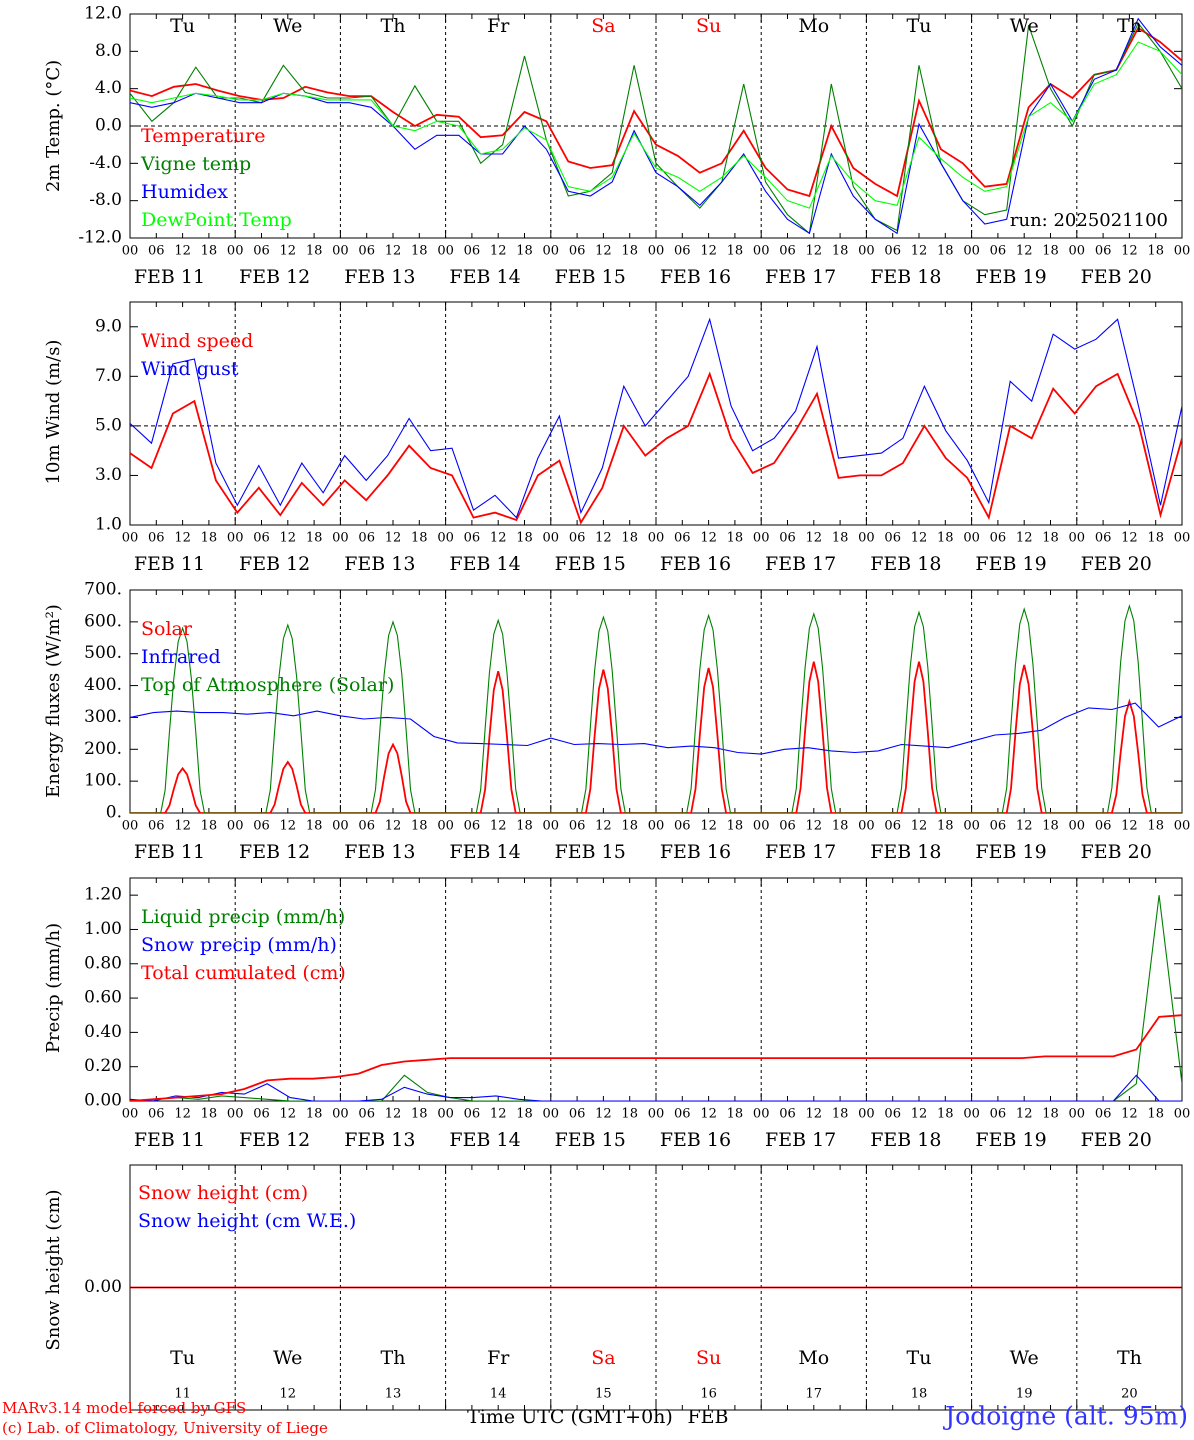 The height and width of the screenshot is (1440, 1194). I want to click on legend-entry: Vigne temp, so click(195, 164).